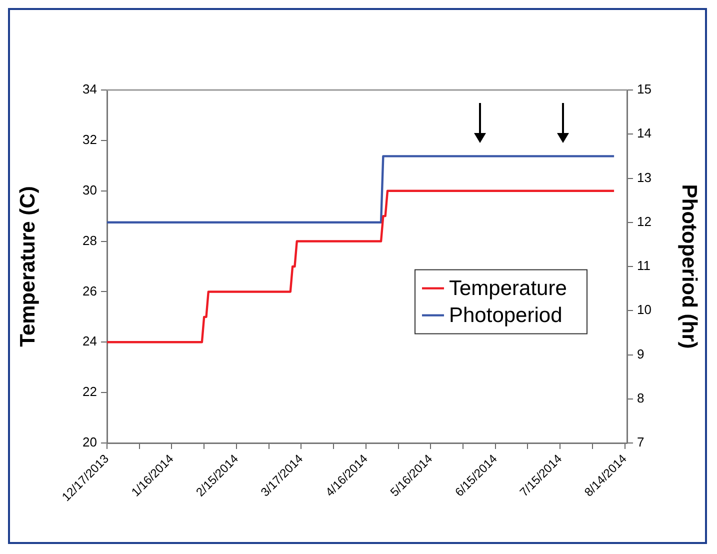 The width and height of the screenshot is (717, 554). What do you see at coordinates (505, 316) in the screenshot?
I see `legend-label: Photoperiod` at bounding box center [505, 316].